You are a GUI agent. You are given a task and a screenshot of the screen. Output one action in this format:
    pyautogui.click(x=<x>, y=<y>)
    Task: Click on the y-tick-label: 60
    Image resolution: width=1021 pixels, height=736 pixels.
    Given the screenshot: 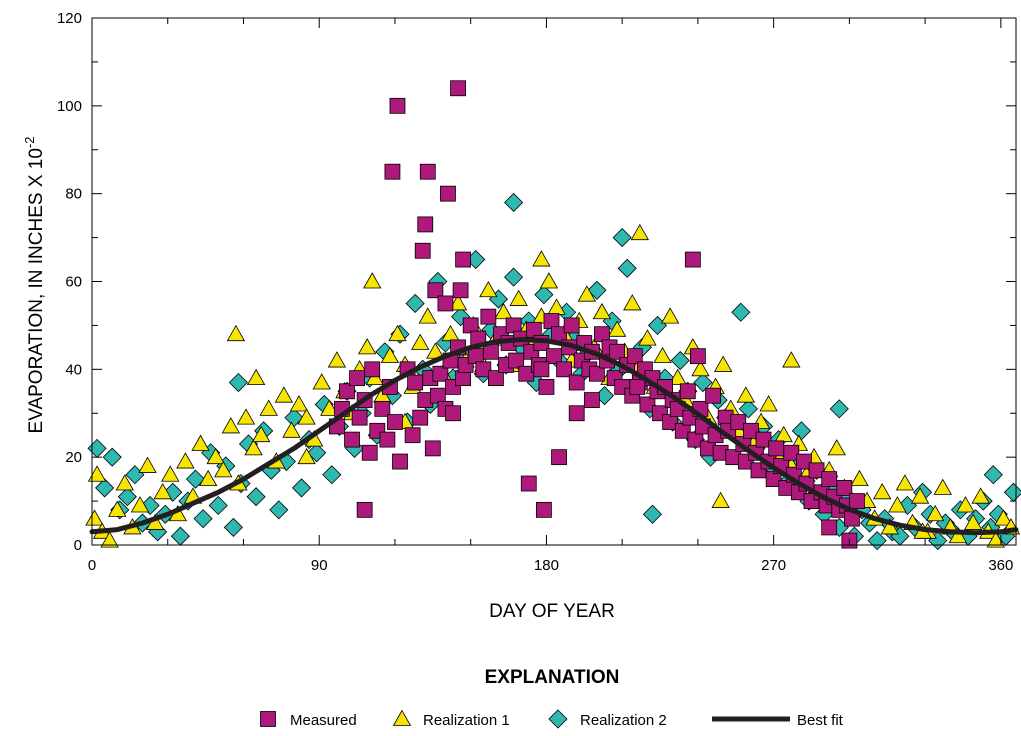 What is the action you would take?
    pyautogui.click(x=73, y=282)
    